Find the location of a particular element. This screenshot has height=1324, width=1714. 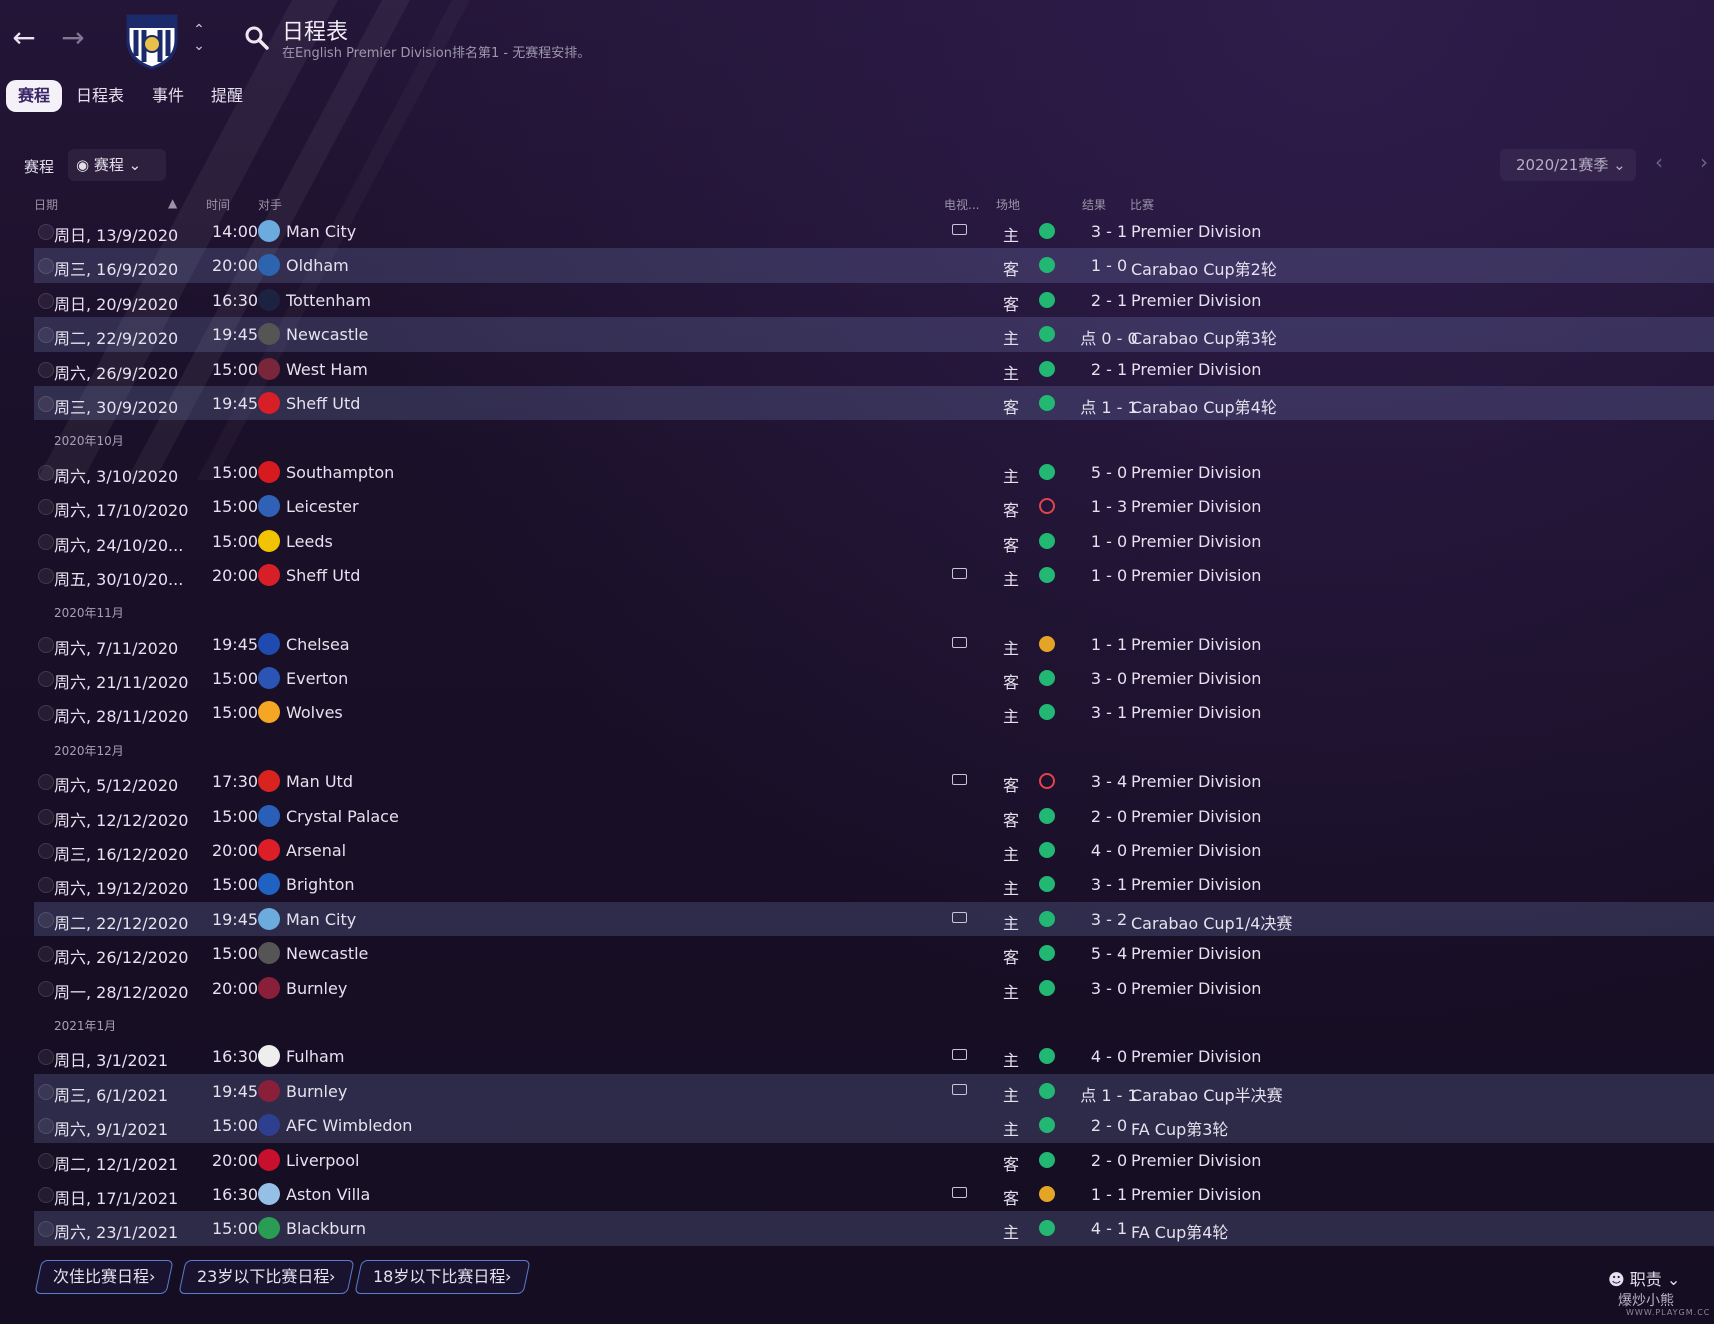

col-header-time: 时间 is located at coordinates (218, 205).